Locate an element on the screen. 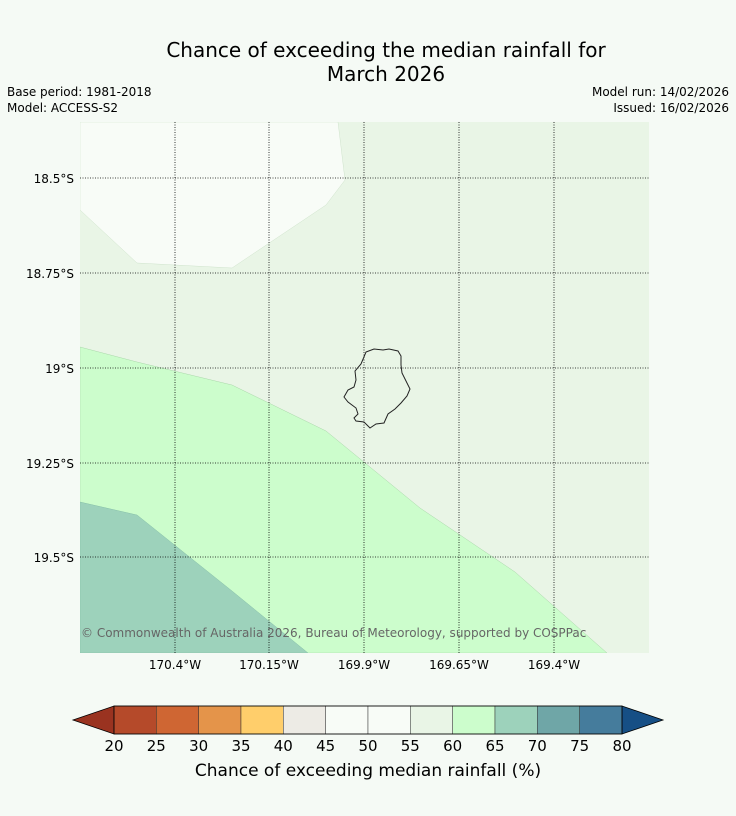 This screenshot has width=736, height=816. colorbar is located at coordinates (368, 720).